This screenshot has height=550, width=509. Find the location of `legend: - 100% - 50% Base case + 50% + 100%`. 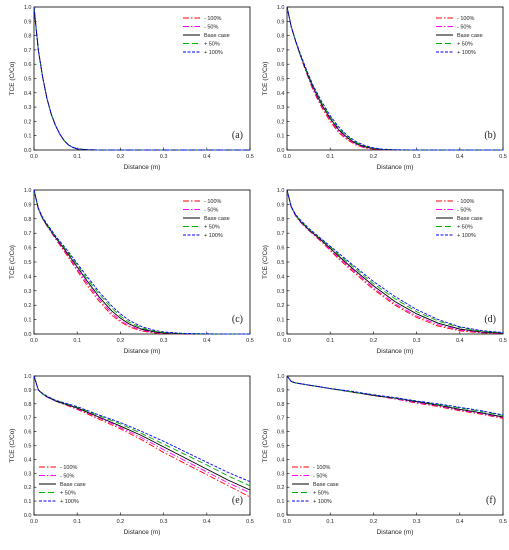

legend: - 100% - 50% Base case + 50% + 100% is located at coordinates (206, 219).